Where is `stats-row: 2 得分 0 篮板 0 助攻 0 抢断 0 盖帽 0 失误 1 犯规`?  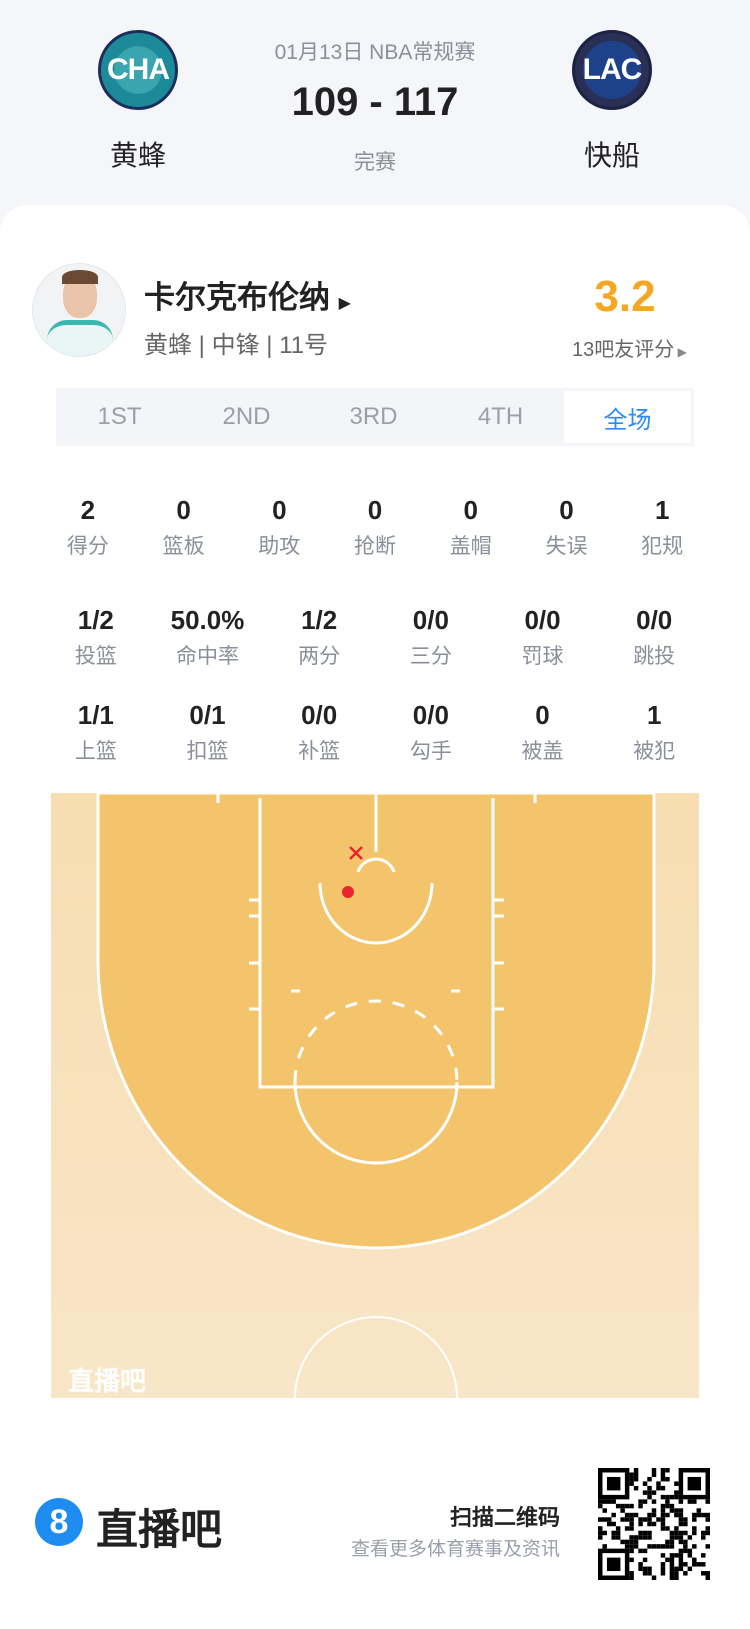 stats-row: 2 得分 0 篮板 0 助攻 0 抢断 0 盖帽 0 失误 1 犯规 is located at coordinates (375, 526).